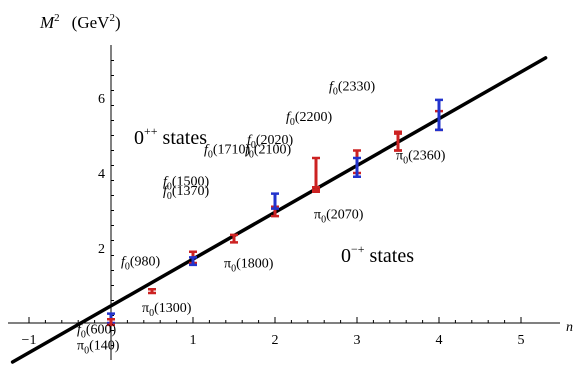 The width and height of the screenshot is (577, 378). I want to click on particle-label: π0(140), so click(98, 347).